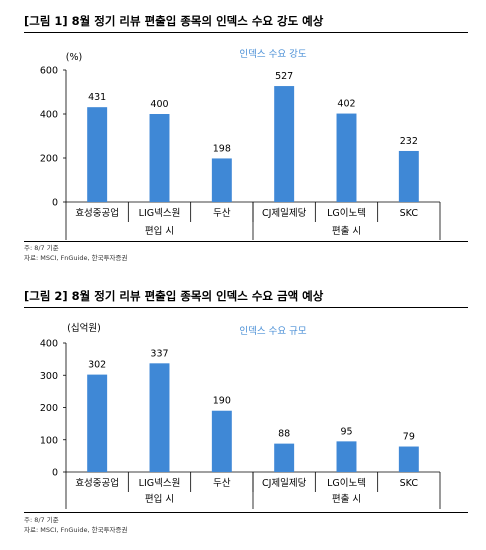  I want to click on data-label: 79, so click(409, 437).